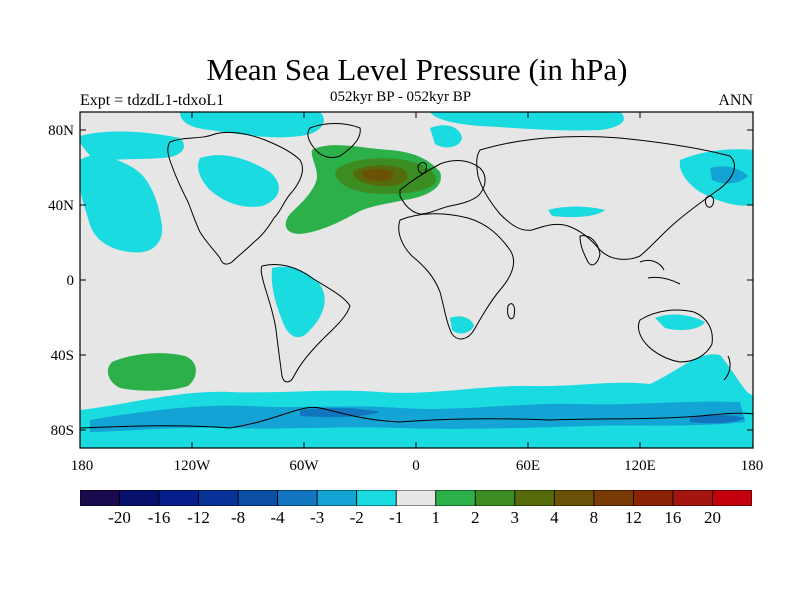 This screenshot has height=600, width=800. Describe the element at coordinates (436, 517) in the screenshot. I see `colorbar-label: 1` at that location.